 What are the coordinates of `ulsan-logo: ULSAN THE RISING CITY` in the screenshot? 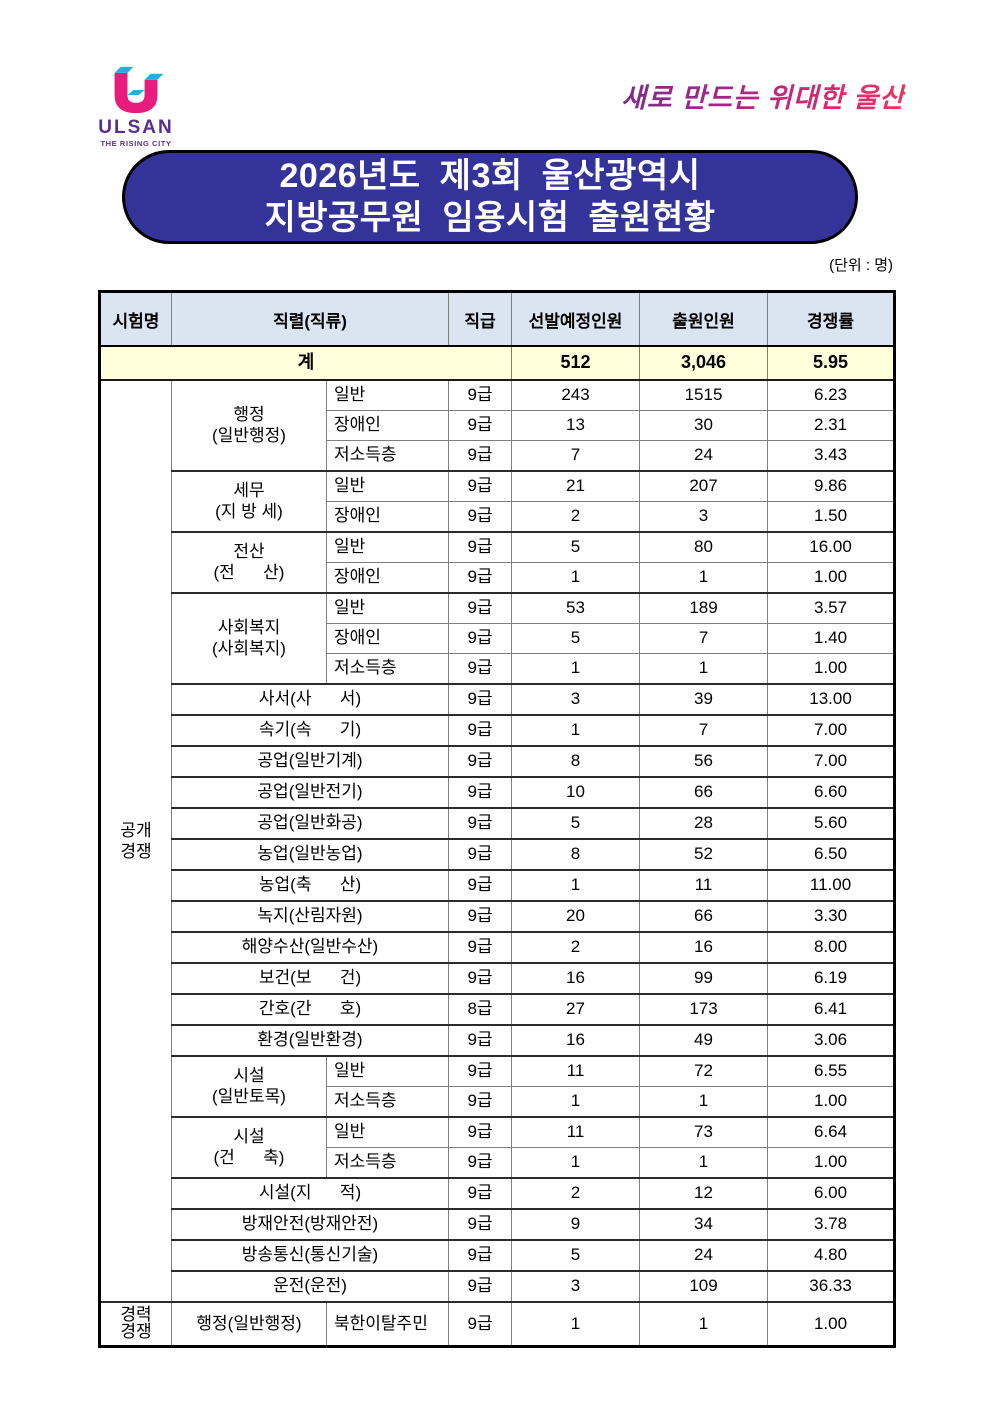 It's located at (136, 105).